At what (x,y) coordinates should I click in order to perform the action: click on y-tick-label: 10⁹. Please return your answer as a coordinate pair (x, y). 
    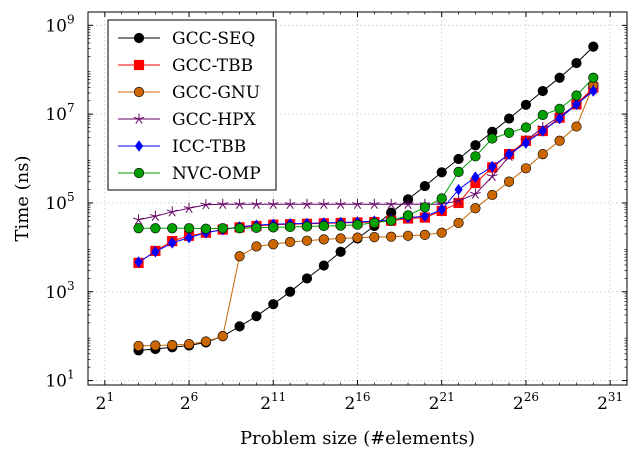
    Looking at the image, I should click on (59, 24).